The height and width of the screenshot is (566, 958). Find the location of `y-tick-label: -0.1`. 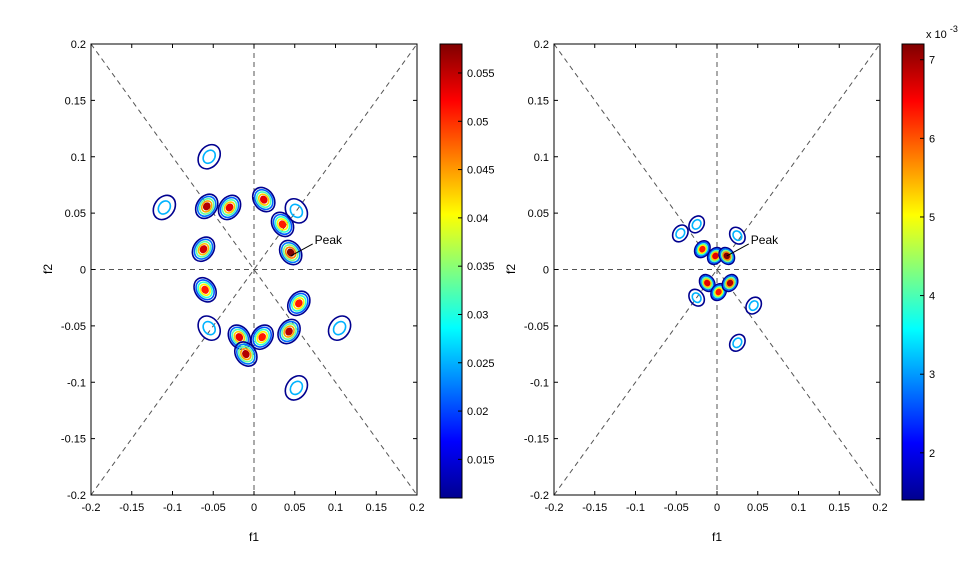

y-tick-label: -0.1 is located at coordinates (76, 383).